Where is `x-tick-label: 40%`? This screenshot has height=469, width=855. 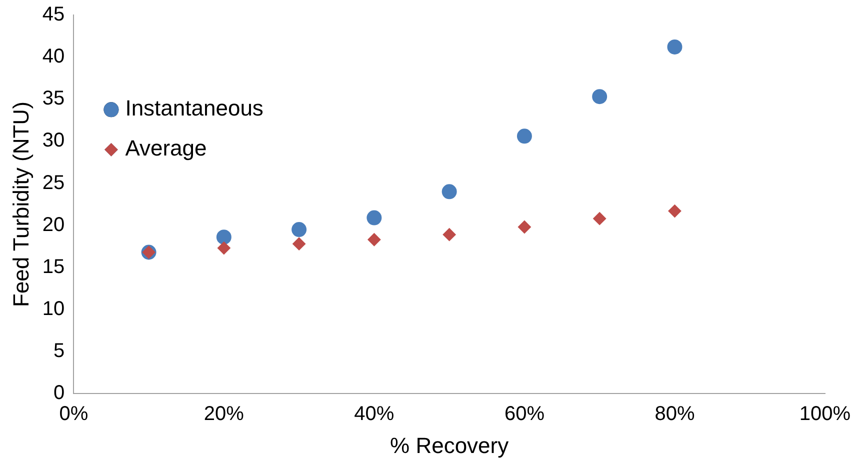 x-tick-label: 40% is located at coordinates (374, 414).